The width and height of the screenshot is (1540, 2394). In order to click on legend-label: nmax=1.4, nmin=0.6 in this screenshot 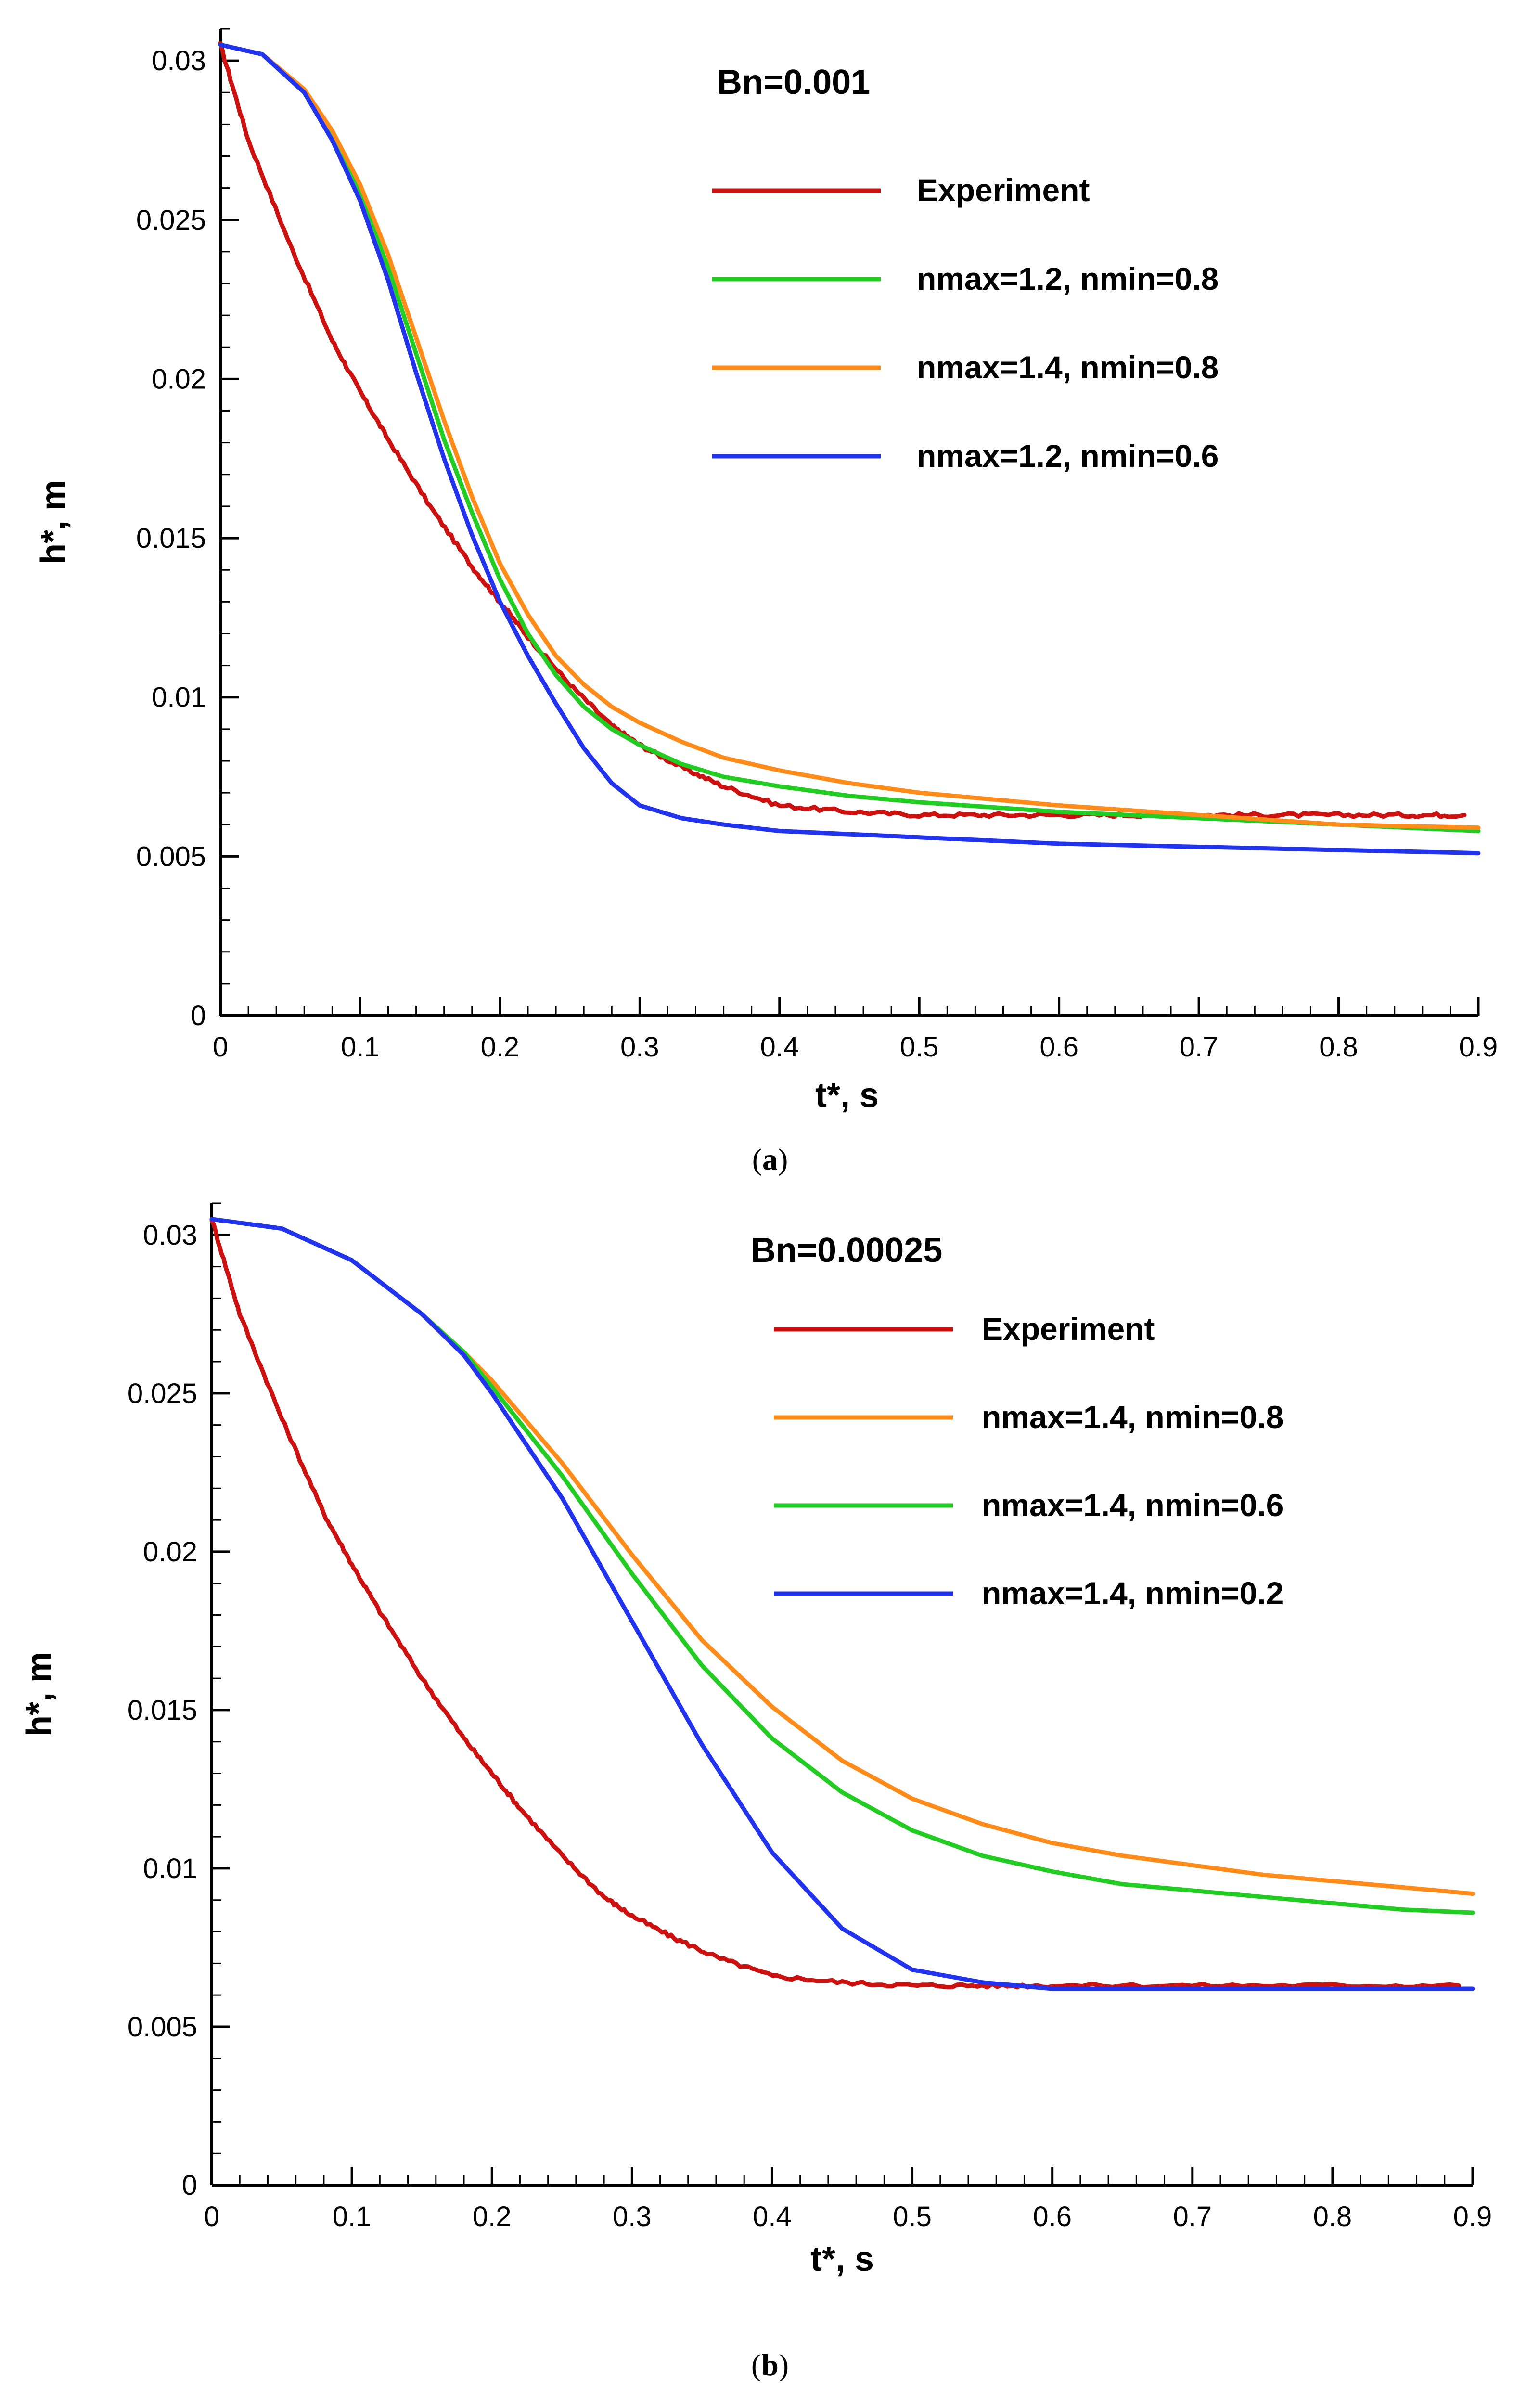, I will do `click(1132, 1505)`.